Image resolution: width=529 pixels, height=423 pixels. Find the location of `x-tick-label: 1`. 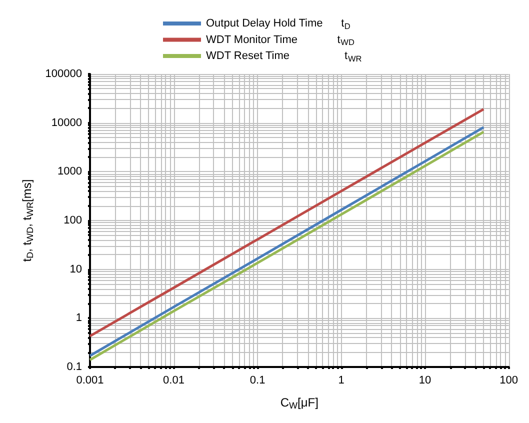

x-tick-label: 1 is located at coordinates (341, 380).